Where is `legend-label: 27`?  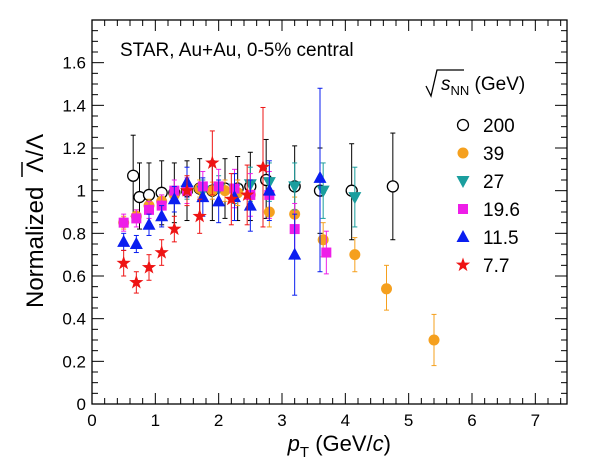 legend-label: 27 is located at coordinates (493, 182).